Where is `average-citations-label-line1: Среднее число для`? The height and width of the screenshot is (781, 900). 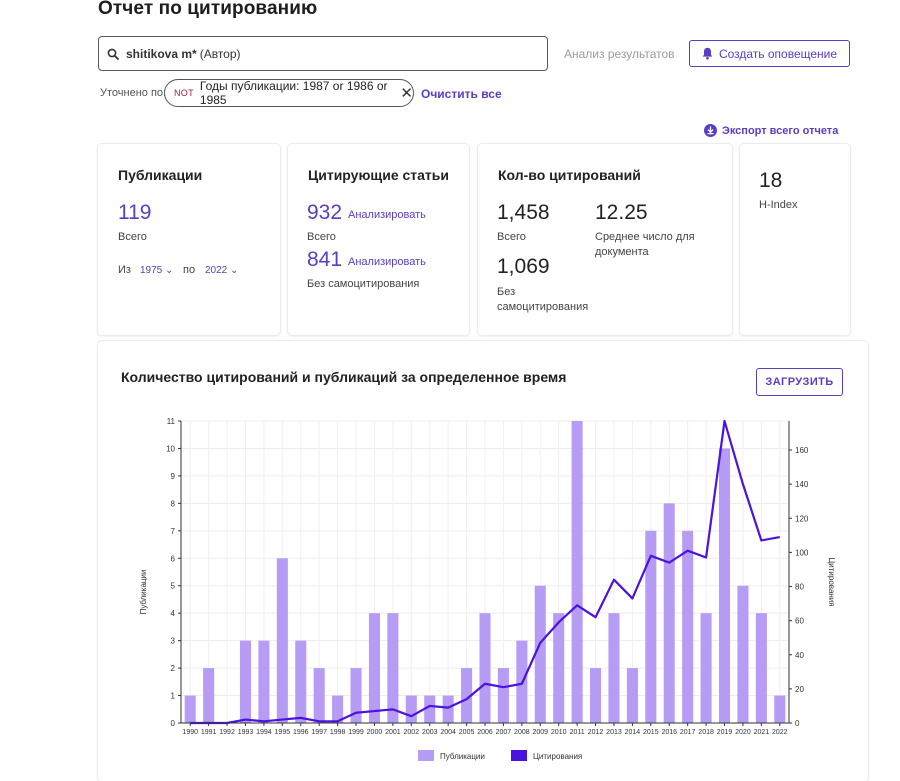
average-citations-label-line1: Среднее число для is located at coordinates (645, 237).